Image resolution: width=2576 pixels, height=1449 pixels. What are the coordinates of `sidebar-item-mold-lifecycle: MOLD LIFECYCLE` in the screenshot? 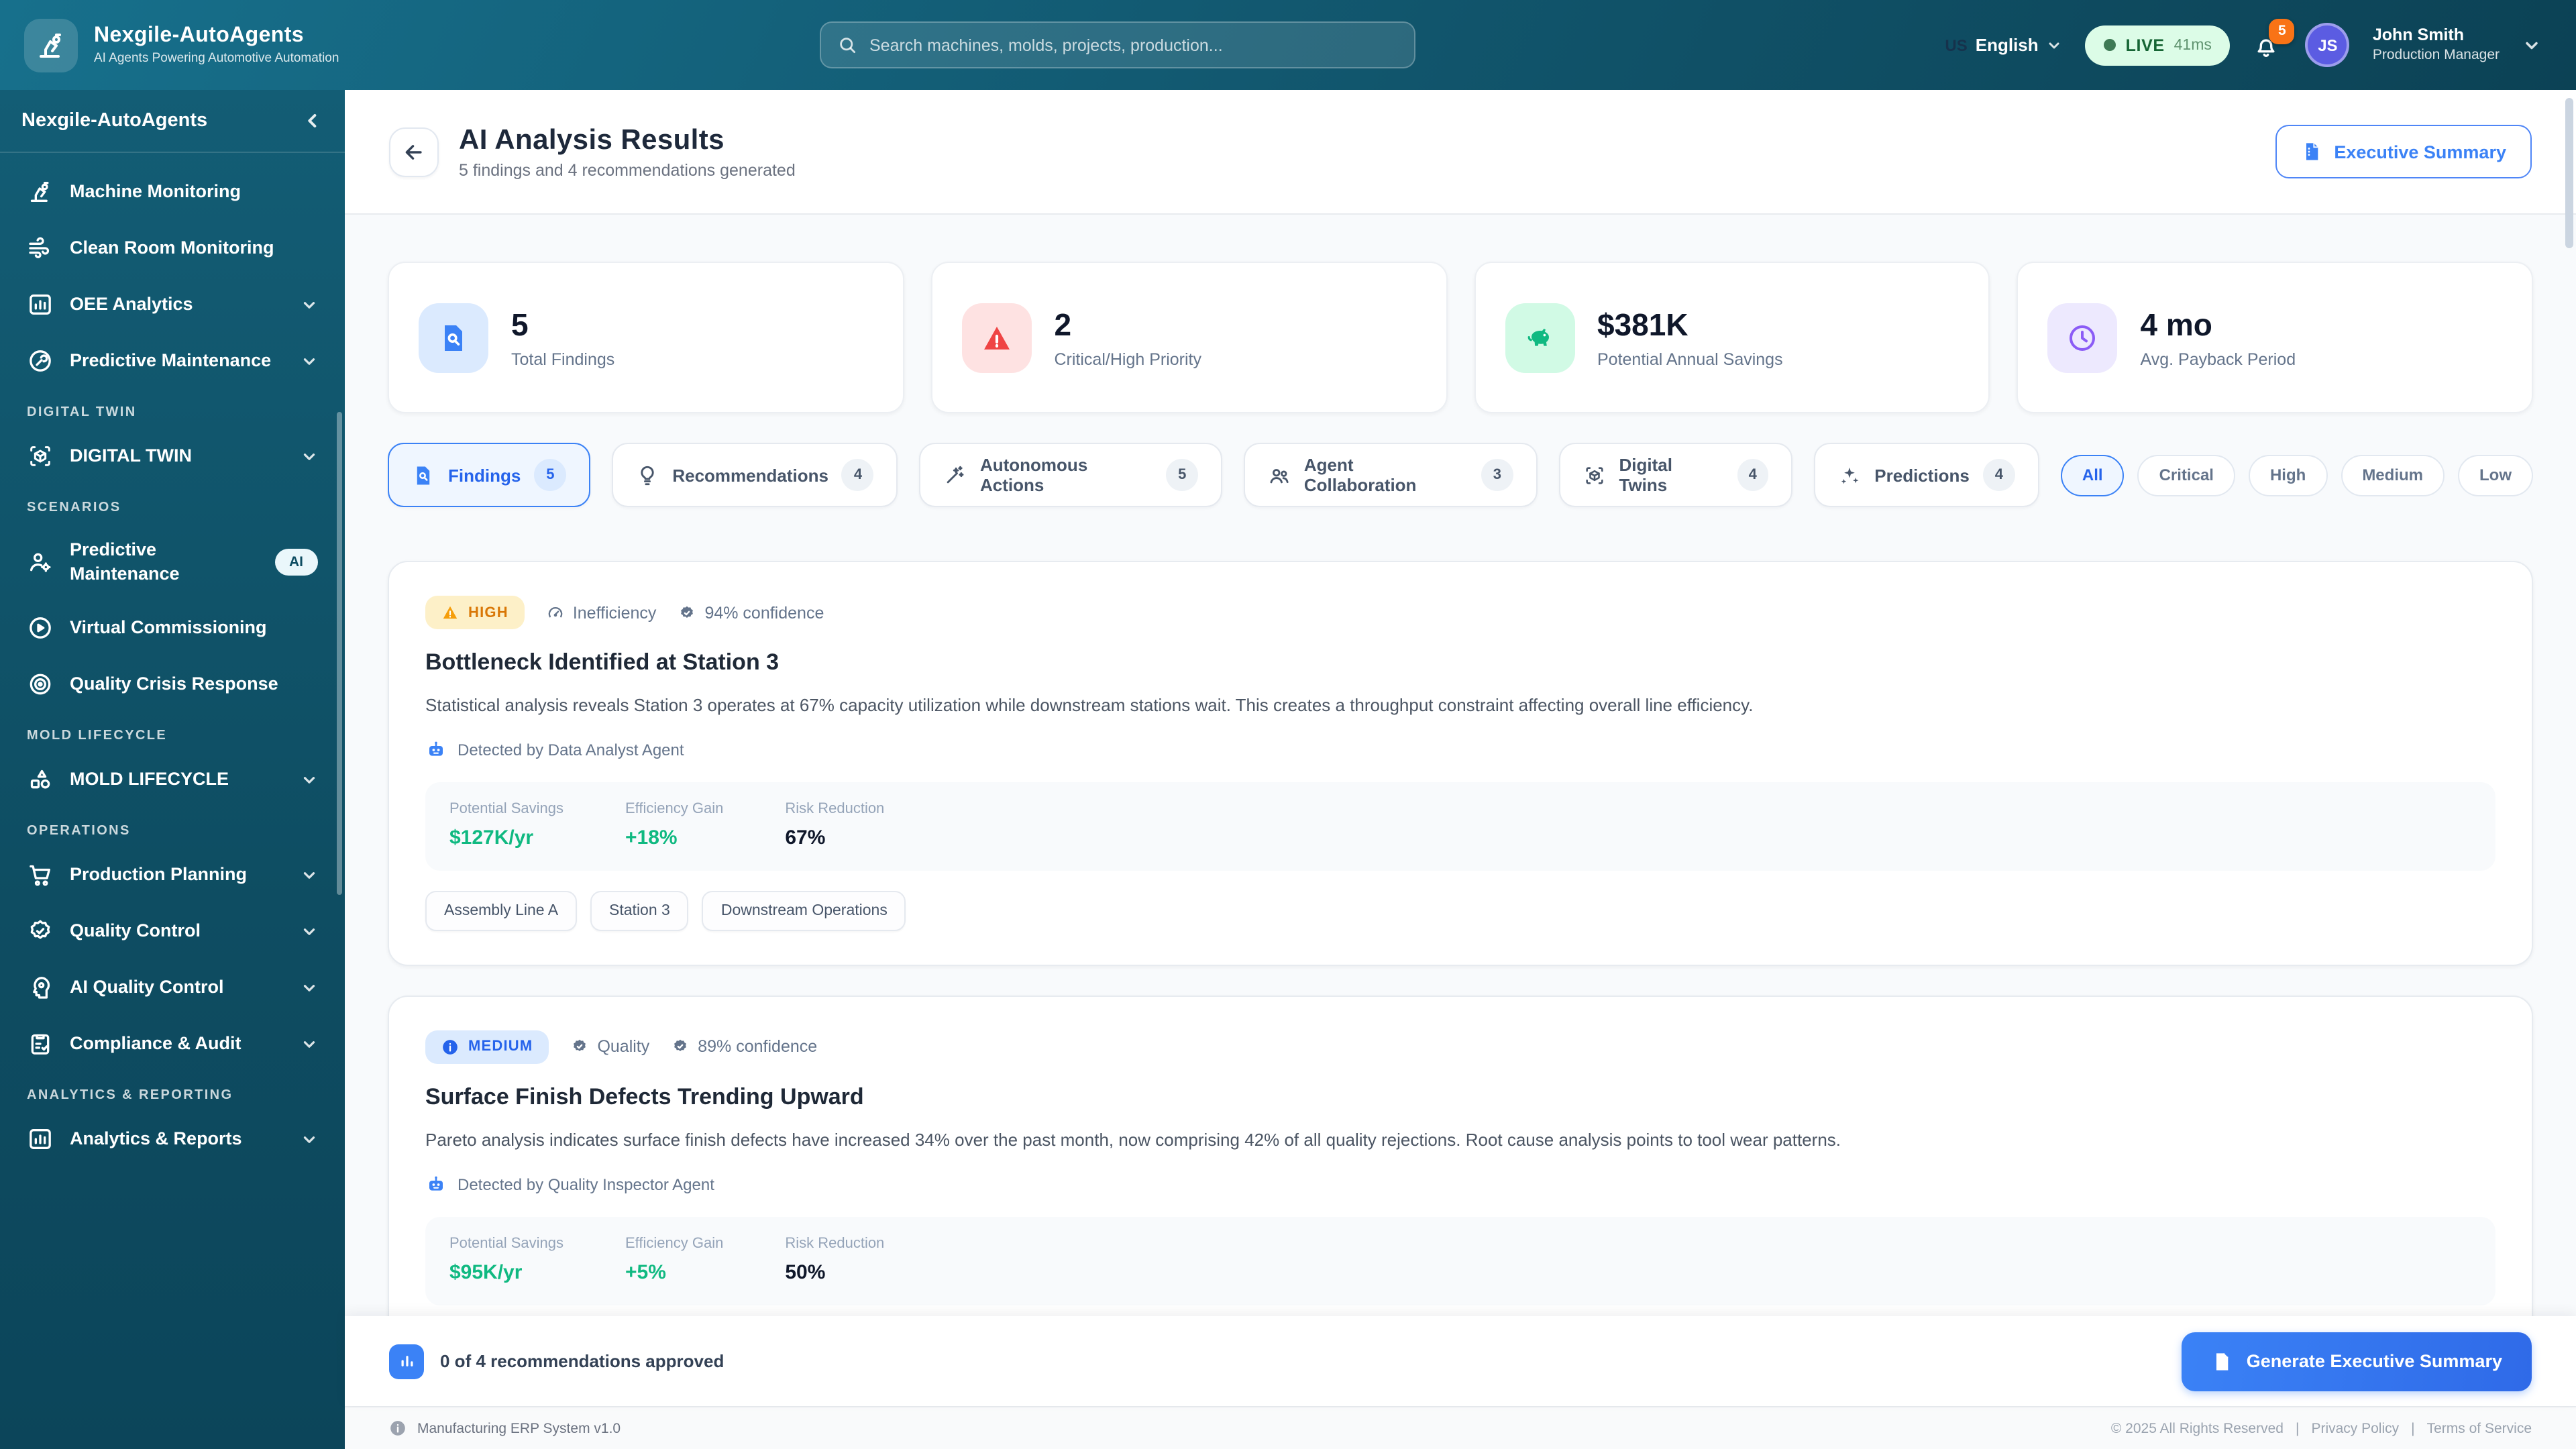 It's located at (172, 779).